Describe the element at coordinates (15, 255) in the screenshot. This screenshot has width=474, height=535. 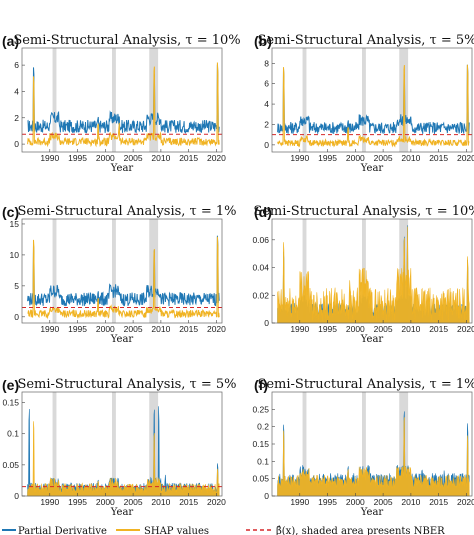
I see `y-tick-label: 10` at that location.